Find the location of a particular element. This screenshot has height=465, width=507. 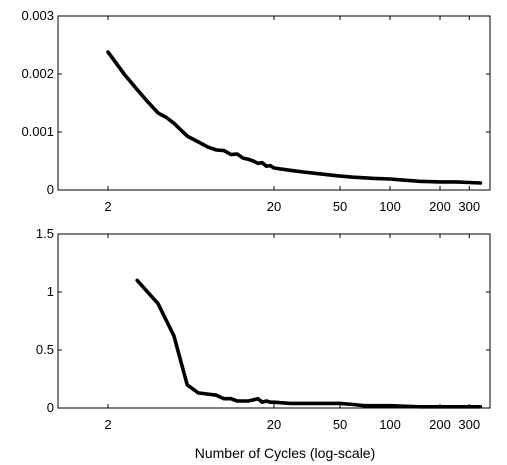

bottom-x-tick-label: 300 is located at coordinates (469, 424).